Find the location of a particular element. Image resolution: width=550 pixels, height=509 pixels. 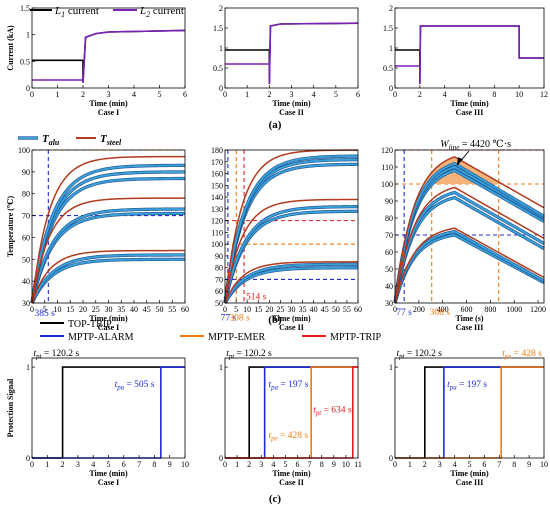

legend-b: Talu Tsteel is located at coordinates (70, 140).